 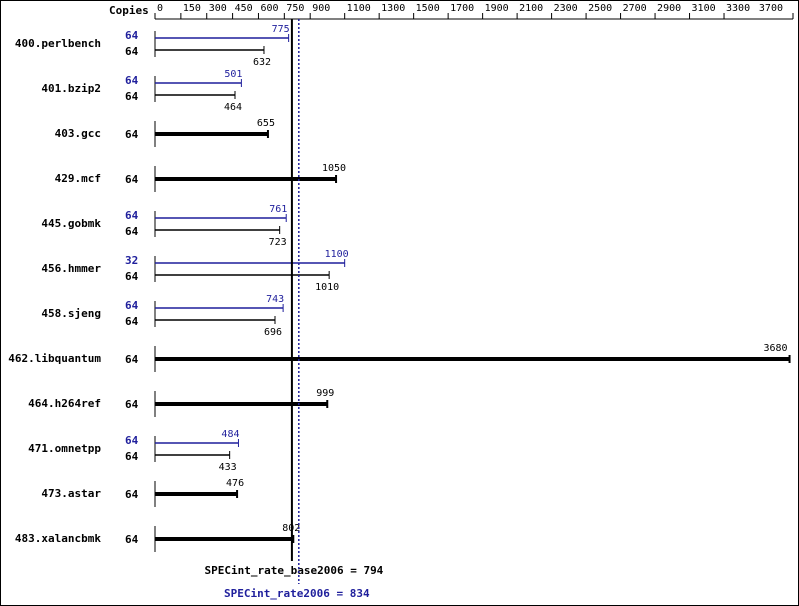 I want to click on category-label: 403.gcc, so click(x=78, y=133).